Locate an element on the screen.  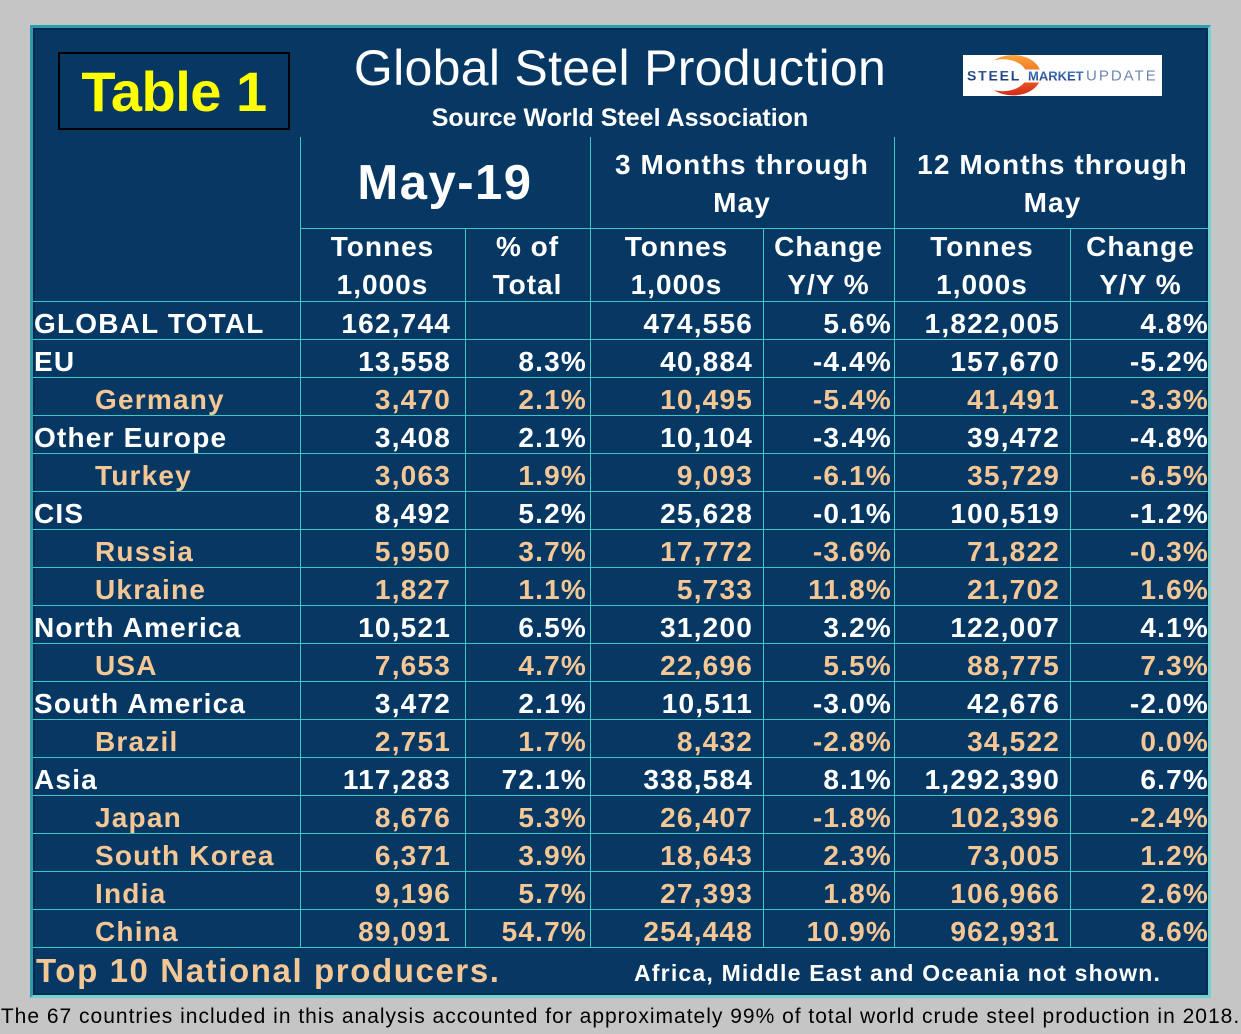
svg-text: MARKET is located at coordinates (1056, 76).